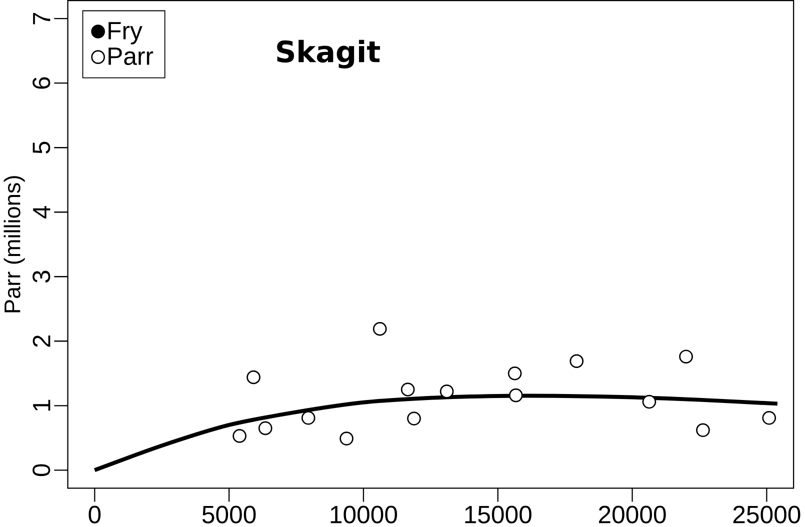 This screenshot has width=805, height=527. What do you see at coordinates (328, 54) in the screenshot?
I see `text: Skagit` at bounding box center [328, 54].